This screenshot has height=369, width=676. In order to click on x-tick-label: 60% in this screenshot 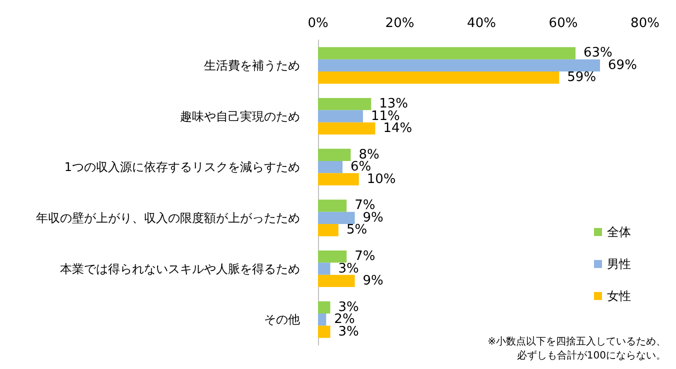, I will do `click(563, 23)`.